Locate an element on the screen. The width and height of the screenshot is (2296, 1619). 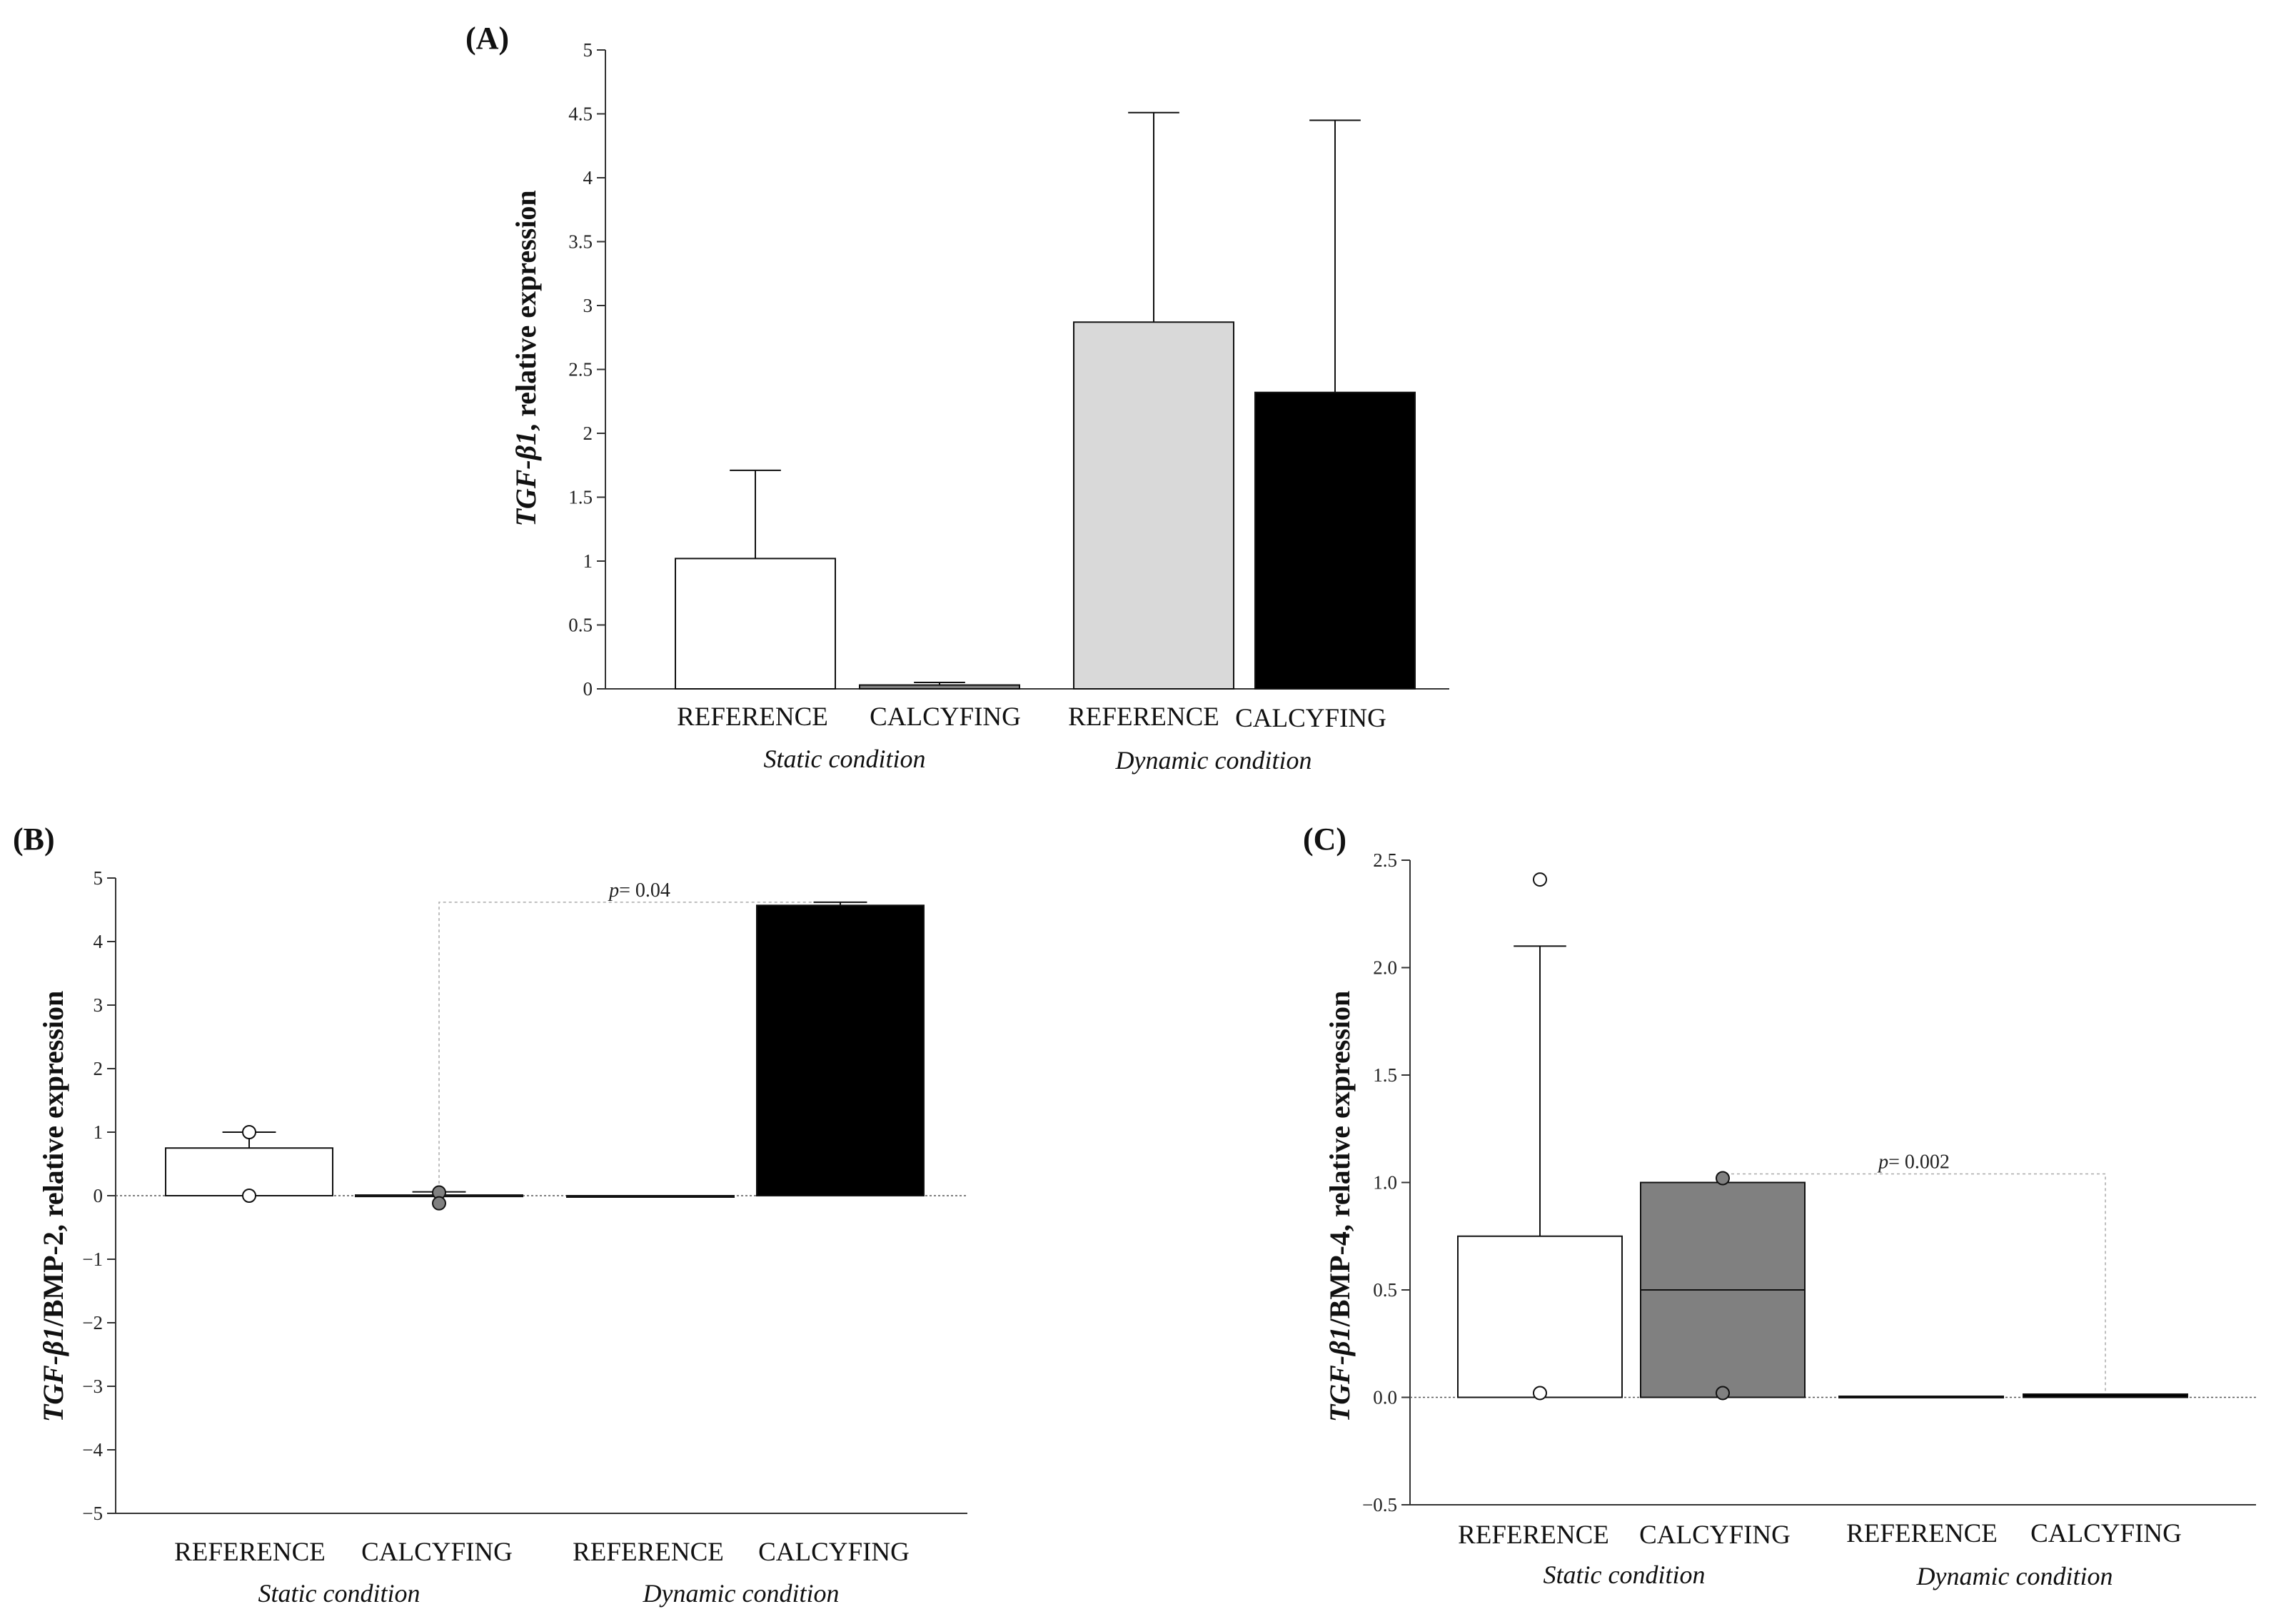
panel-a-ylabel-italic: TGF-β1 is located at coordinates (526, 479).